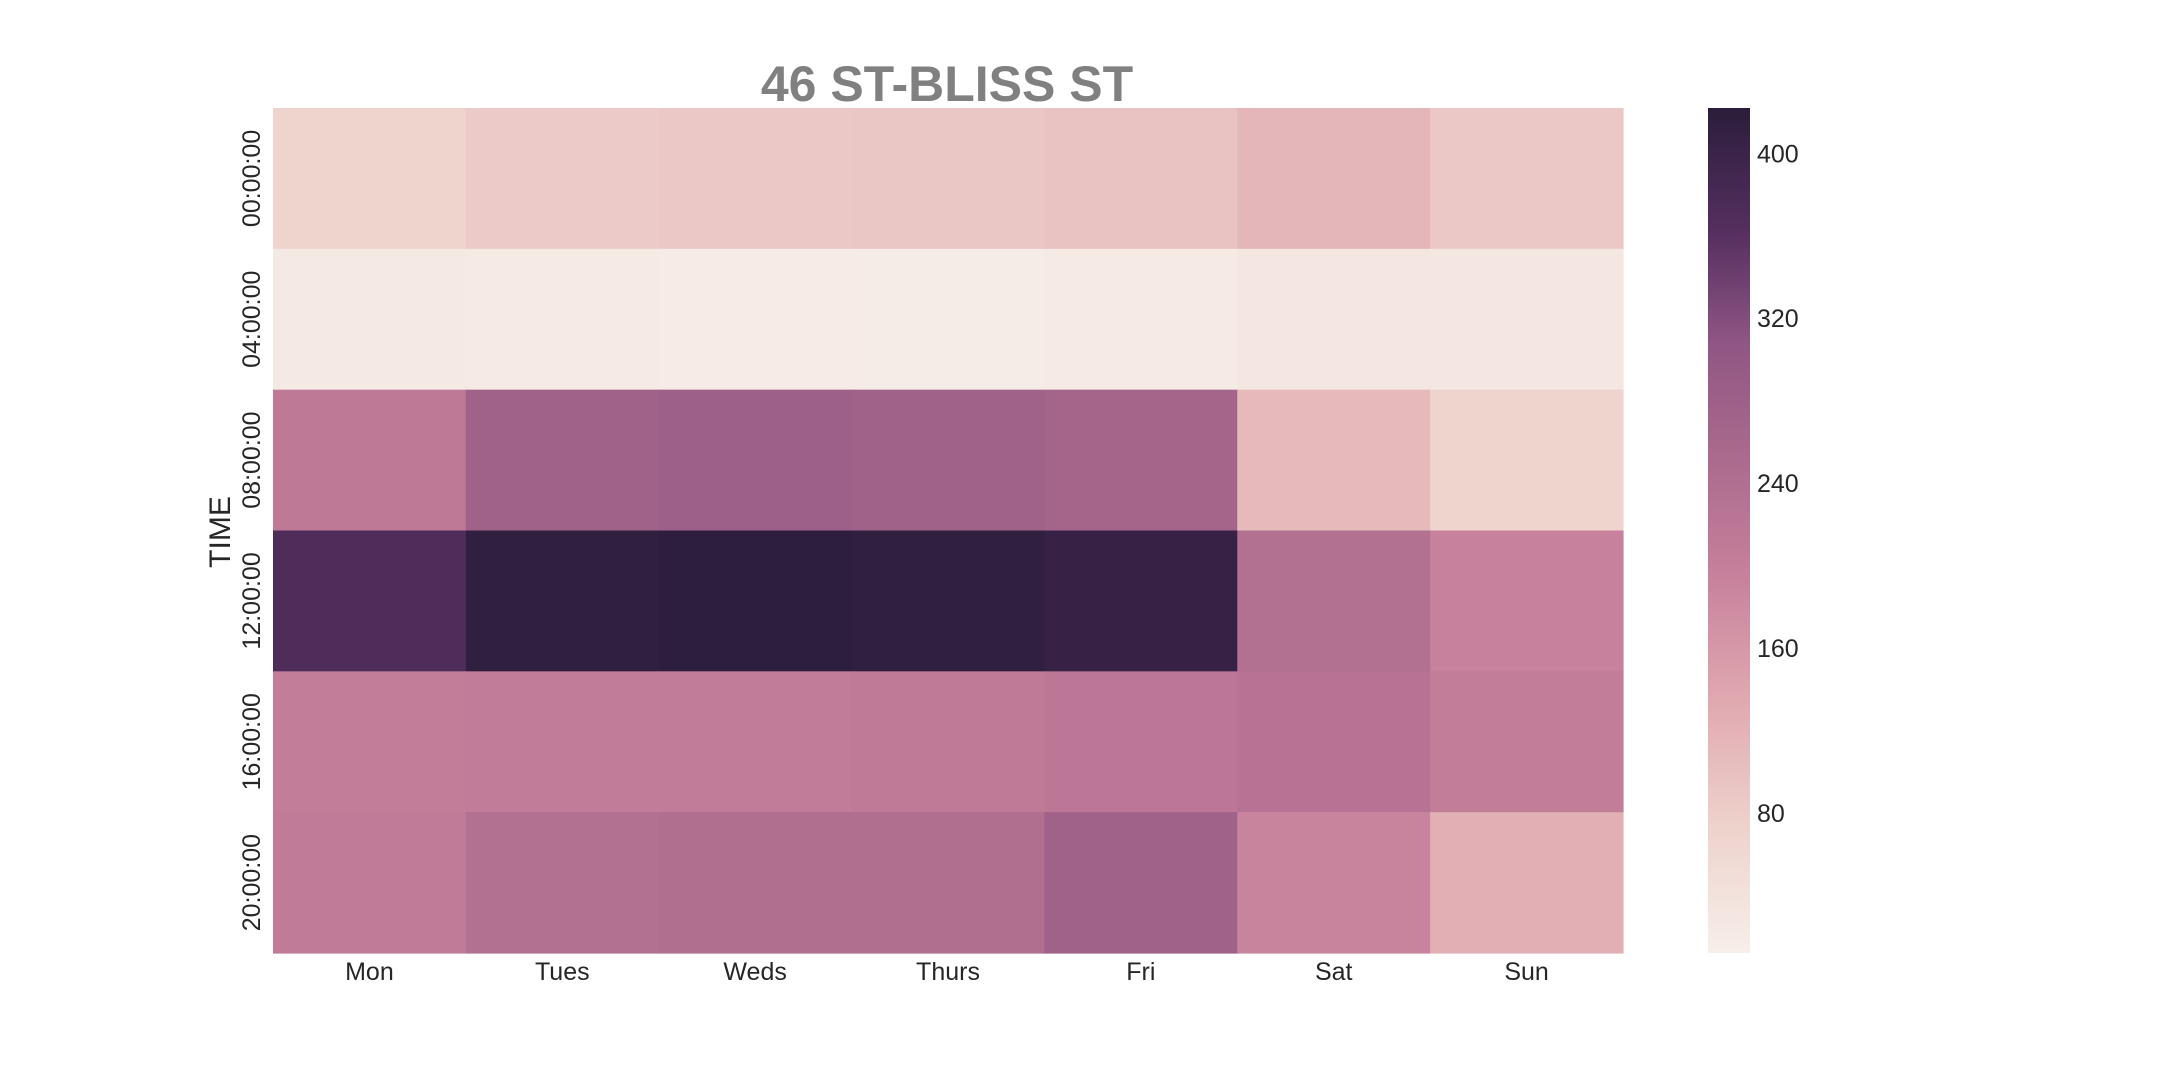 The width and height of the screenshot is (2160, 1080). Describe the element at coordinates (1141, 883) in the screenshot. I see `heatmap-cell-20:00:00-Fri` at that location.